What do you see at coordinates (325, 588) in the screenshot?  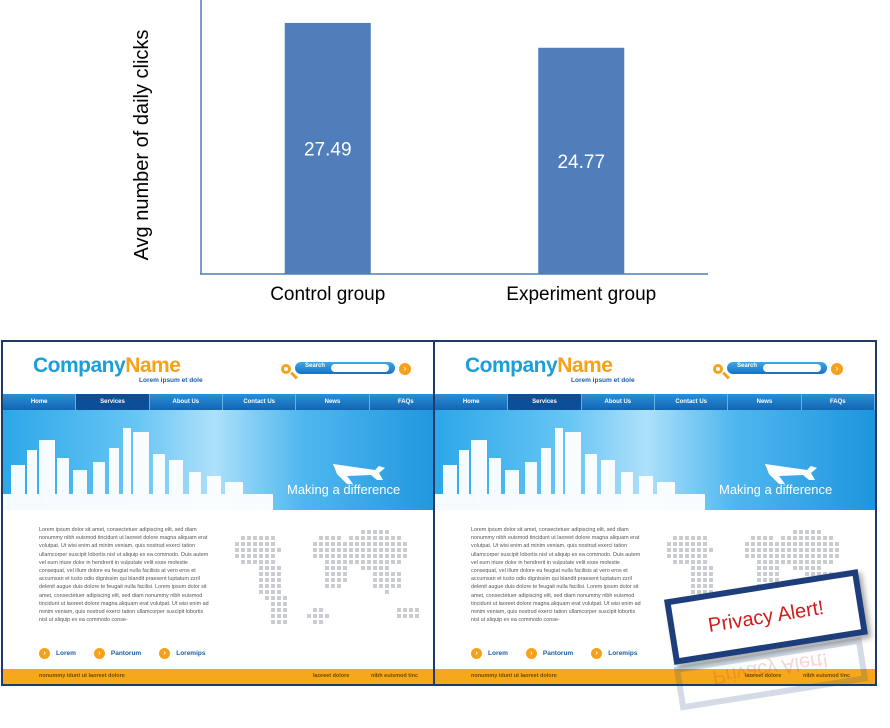 I see `dotted-world-map` at bounding box center [325, 588].